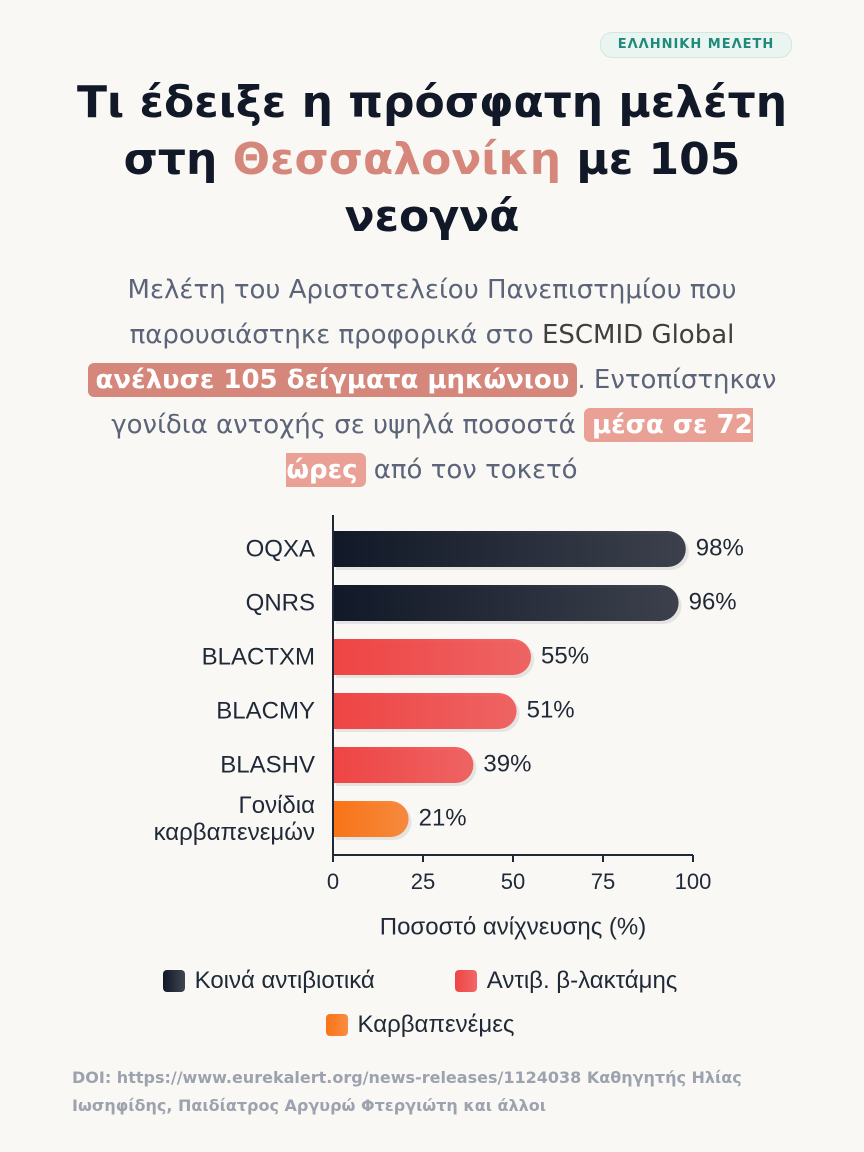  Describe the element at coordinates (551, 709) in the screenshot. I see `value-label: 51%` at that location.